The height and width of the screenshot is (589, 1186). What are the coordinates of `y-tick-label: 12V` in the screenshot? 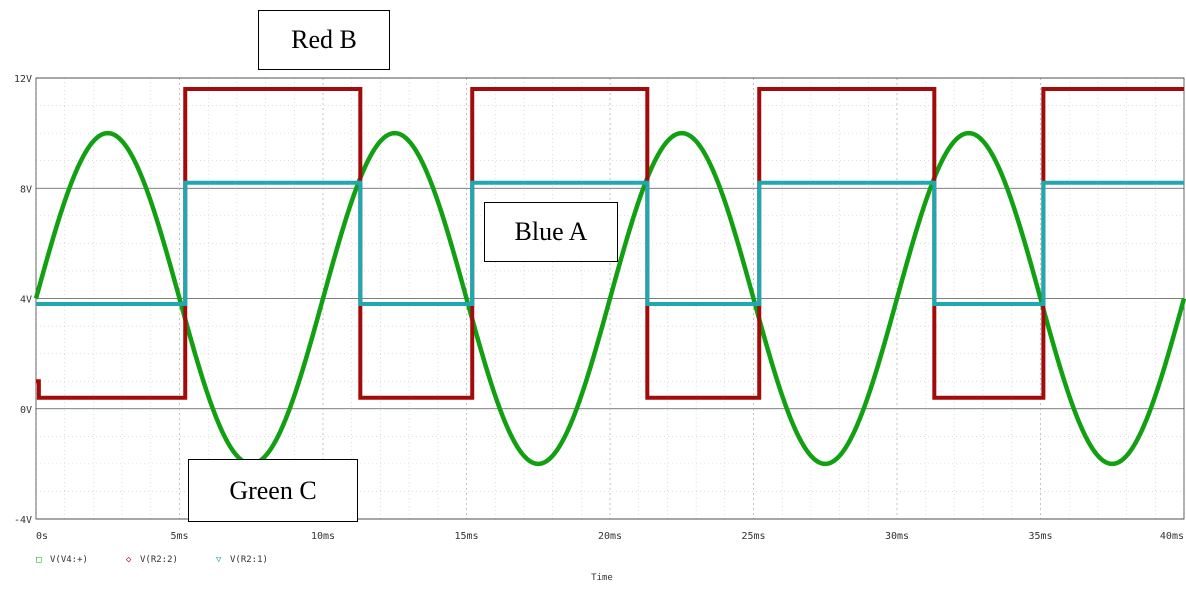 It's located at (23, 79).